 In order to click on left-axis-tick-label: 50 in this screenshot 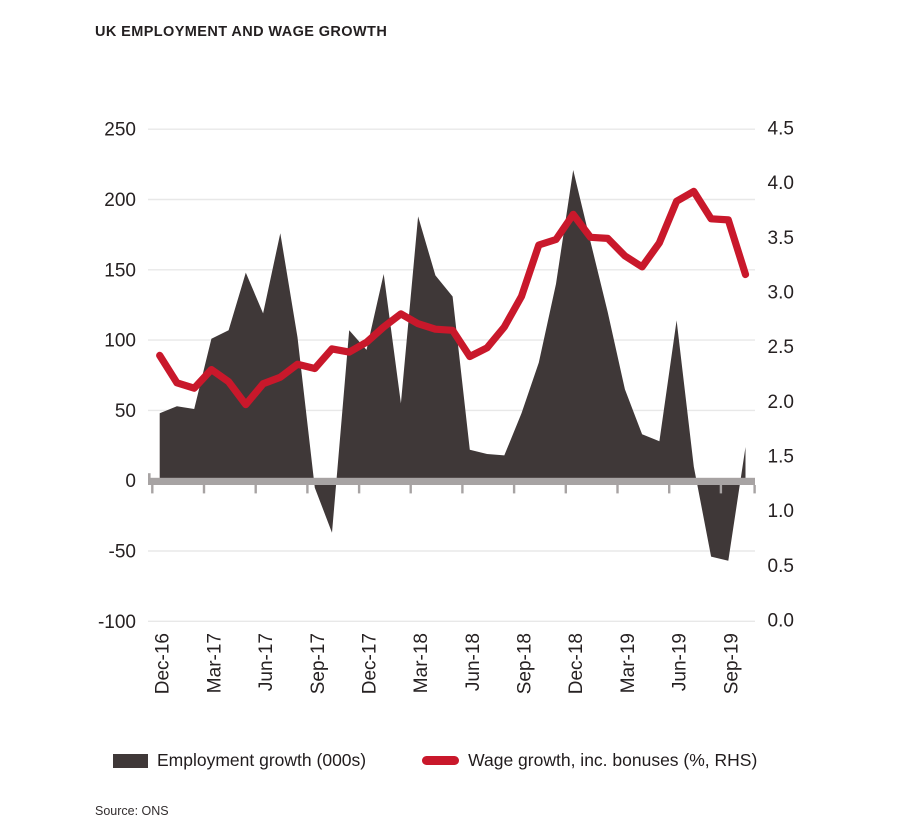, I will do `click(125, 411)`.